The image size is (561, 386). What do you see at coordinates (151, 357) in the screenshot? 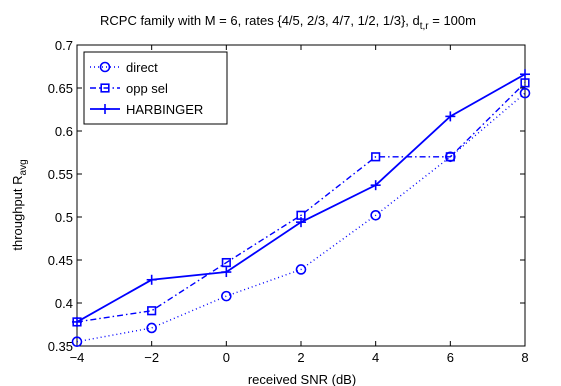
I see `x-tick-label: −2` at bounding box center [151, 357].